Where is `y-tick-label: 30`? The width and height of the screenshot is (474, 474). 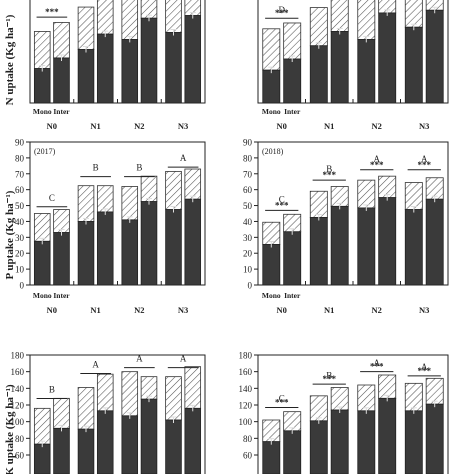
y-tick-label: 30 is located at coordinates (248, 238).